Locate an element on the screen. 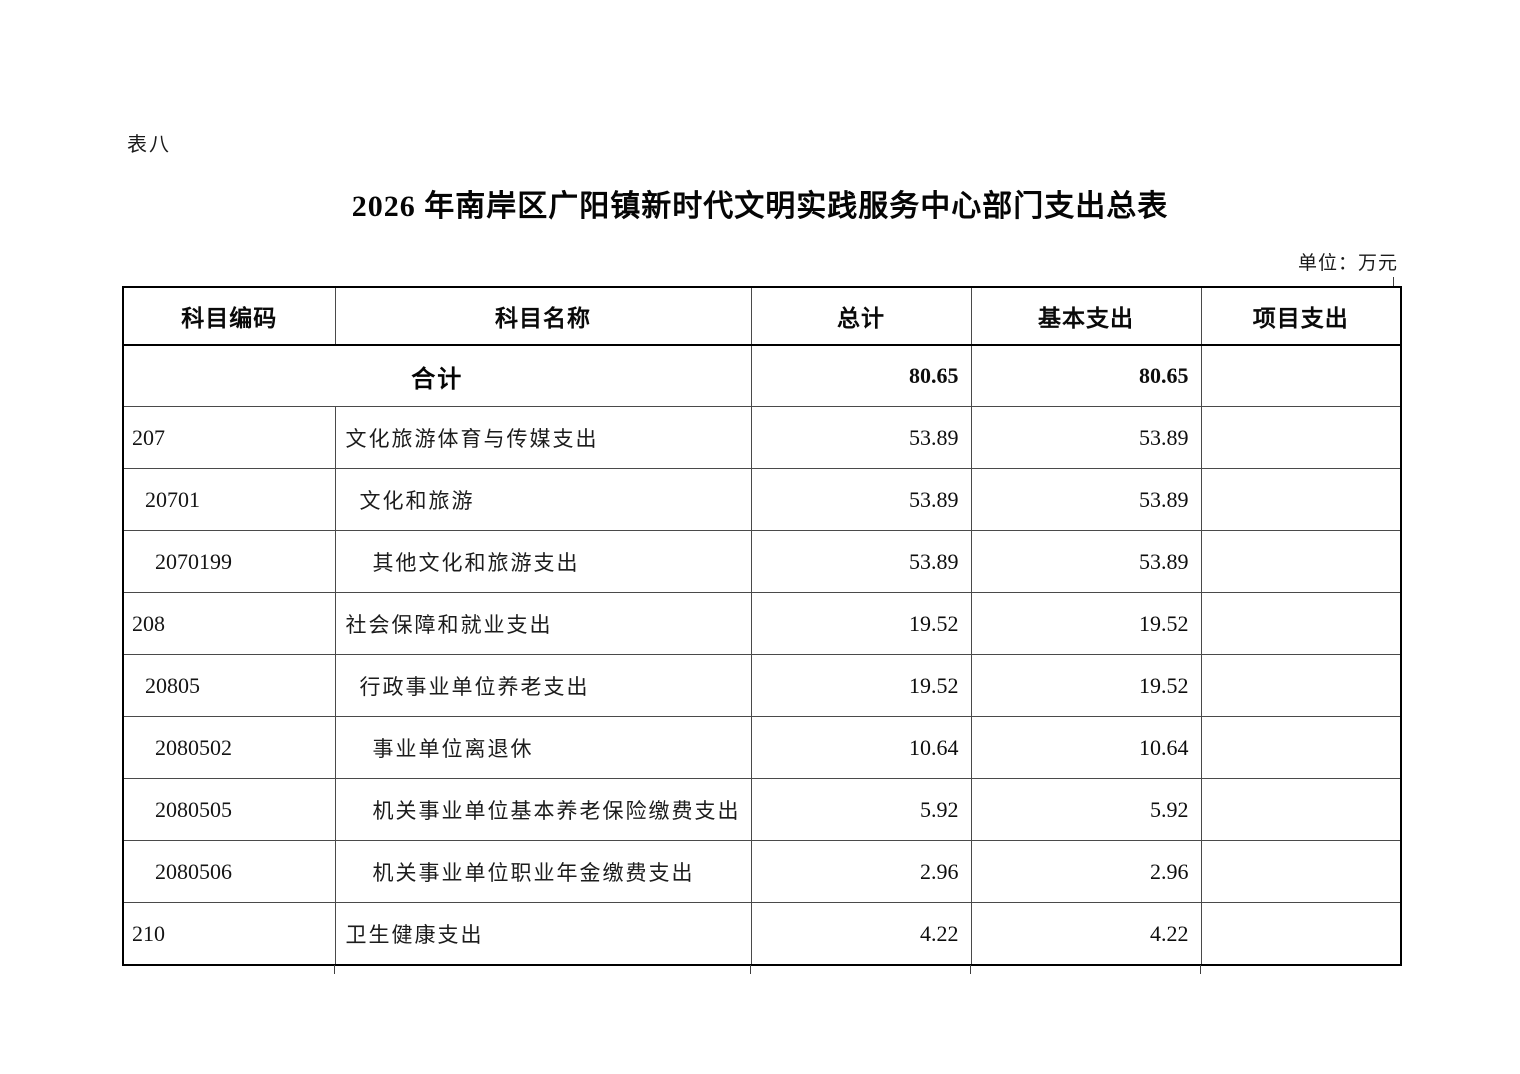 The image size is (1520, 1074). code-cell: 20805 is located at coordinates (229, 685).